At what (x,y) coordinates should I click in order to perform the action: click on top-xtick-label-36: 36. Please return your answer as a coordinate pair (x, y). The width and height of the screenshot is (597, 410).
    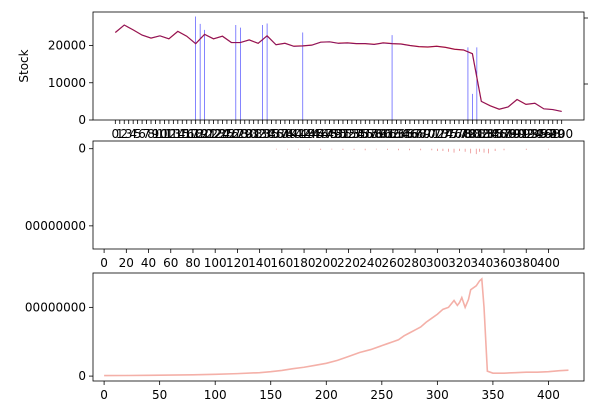
    Looking at the image, I should click on (275, 134).